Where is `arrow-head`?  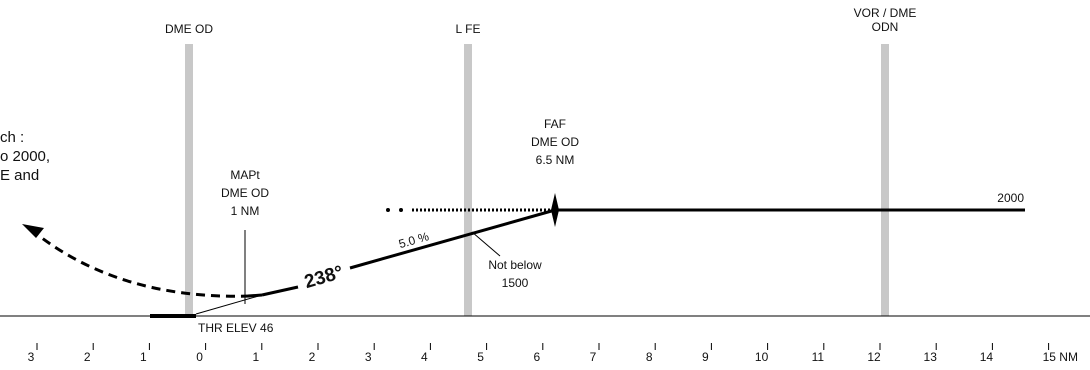 arrow-head is located at coordinates (33, 231).